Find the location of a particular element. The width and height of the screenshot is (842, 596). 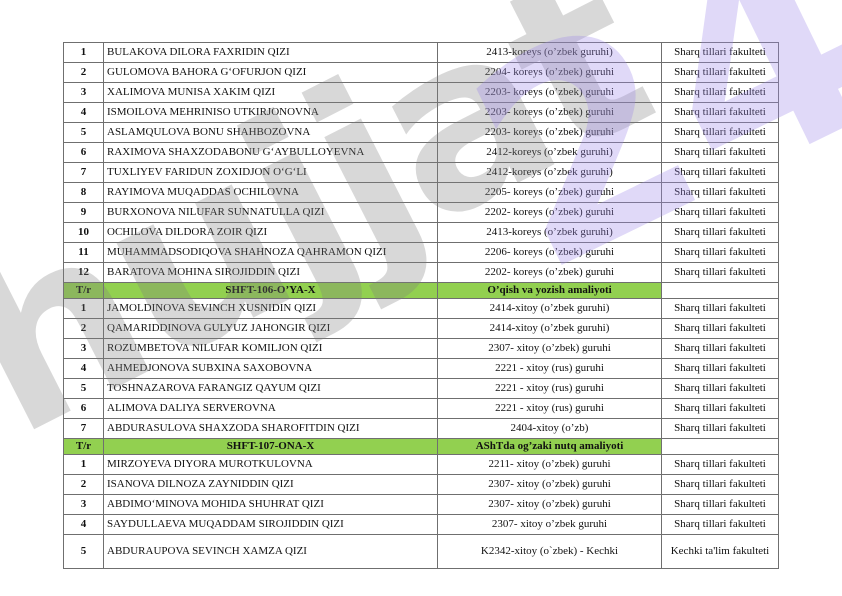

cell-row-number: 12 is located at coordinates (83, 272).